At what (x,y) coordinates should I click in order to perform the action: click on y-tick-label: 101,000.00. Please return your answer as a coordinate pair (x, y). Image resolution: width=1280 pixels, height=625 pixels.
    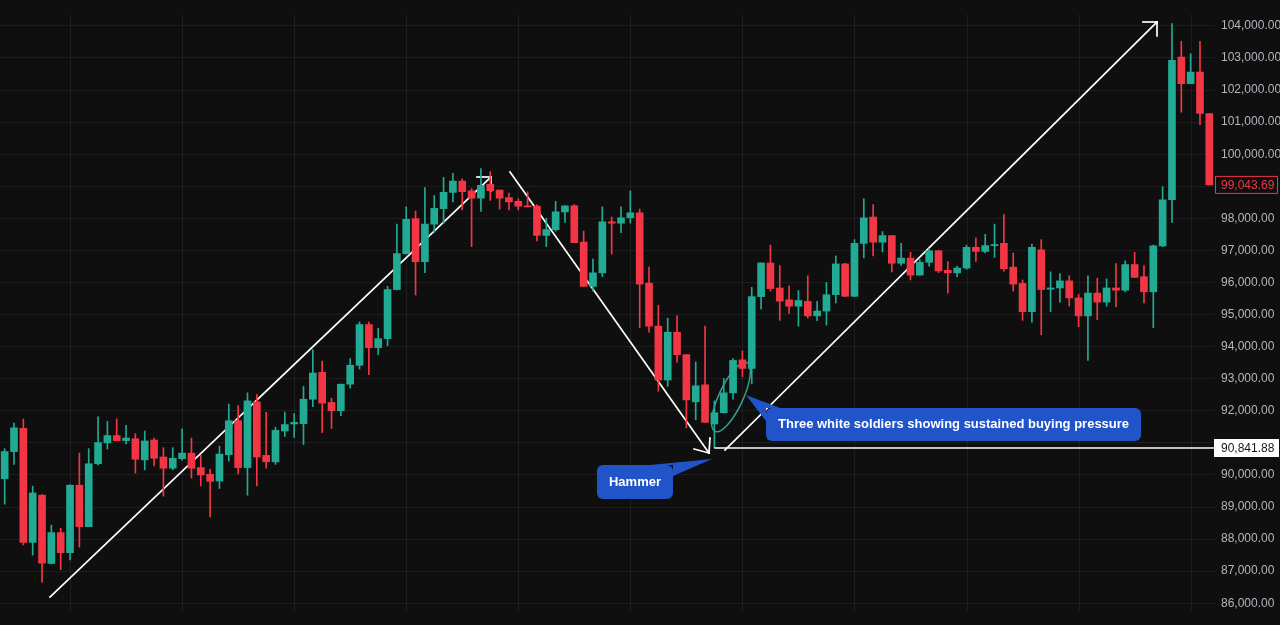
    Looking at the image, I should click on (1250, 121).